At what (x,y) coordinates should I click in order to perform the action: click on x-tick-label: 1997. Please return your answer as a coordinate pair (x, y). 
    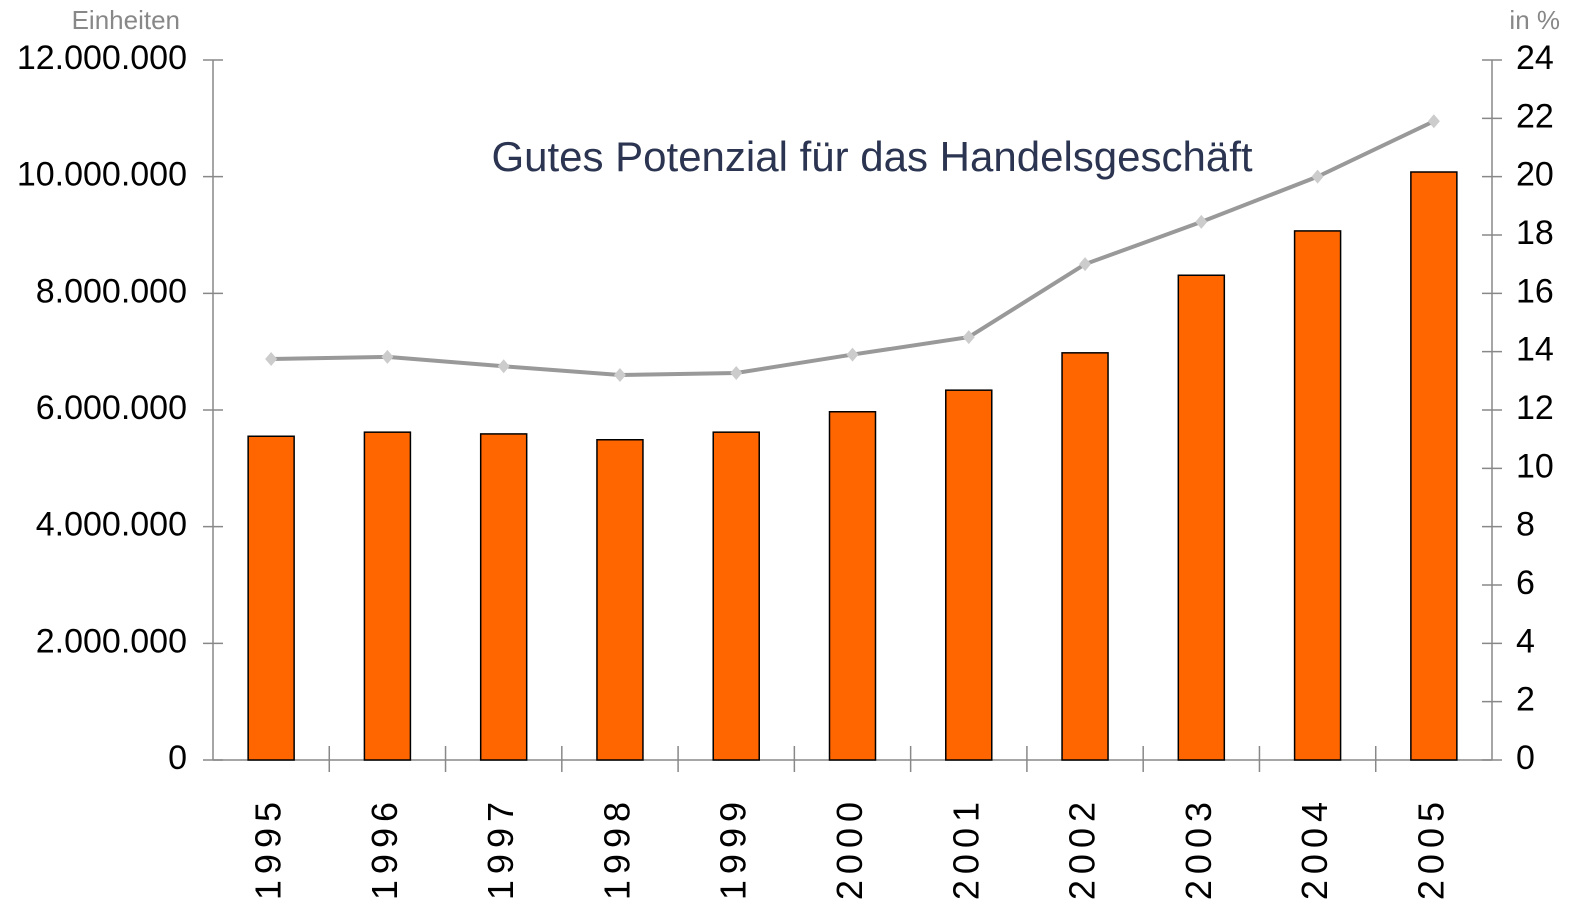
    Looking at the image, I should click on (500, 848).